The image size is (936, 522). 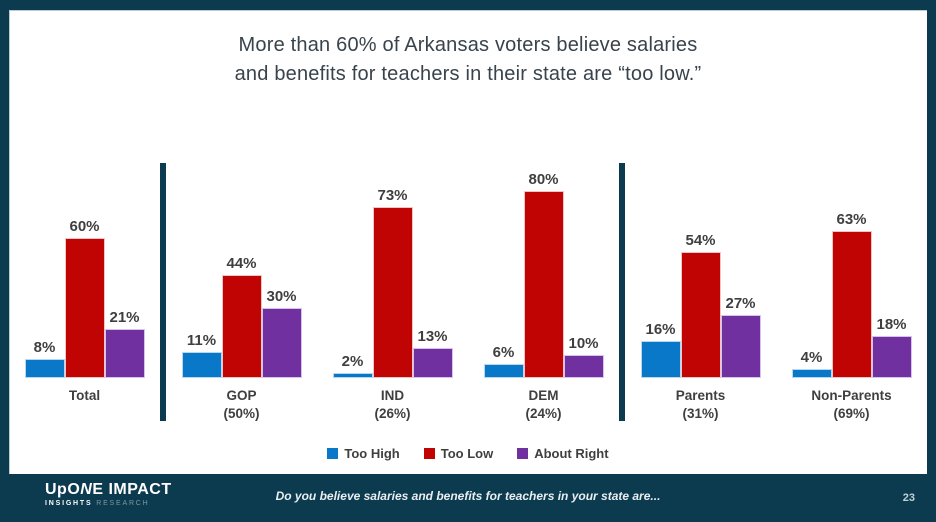 I want to click on bar-value-label-too-high-non-parents: 4%, so click(x=811, y=357).